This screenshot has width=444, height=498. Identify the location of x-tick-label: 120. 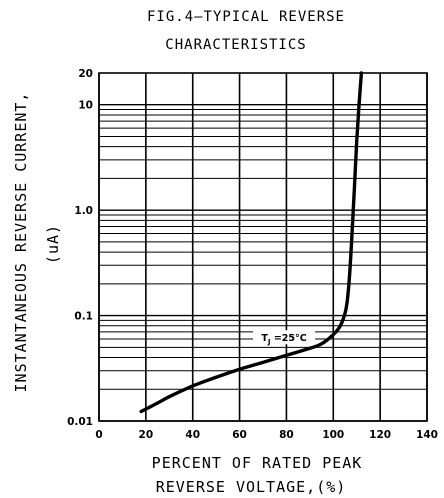
(380, 435).